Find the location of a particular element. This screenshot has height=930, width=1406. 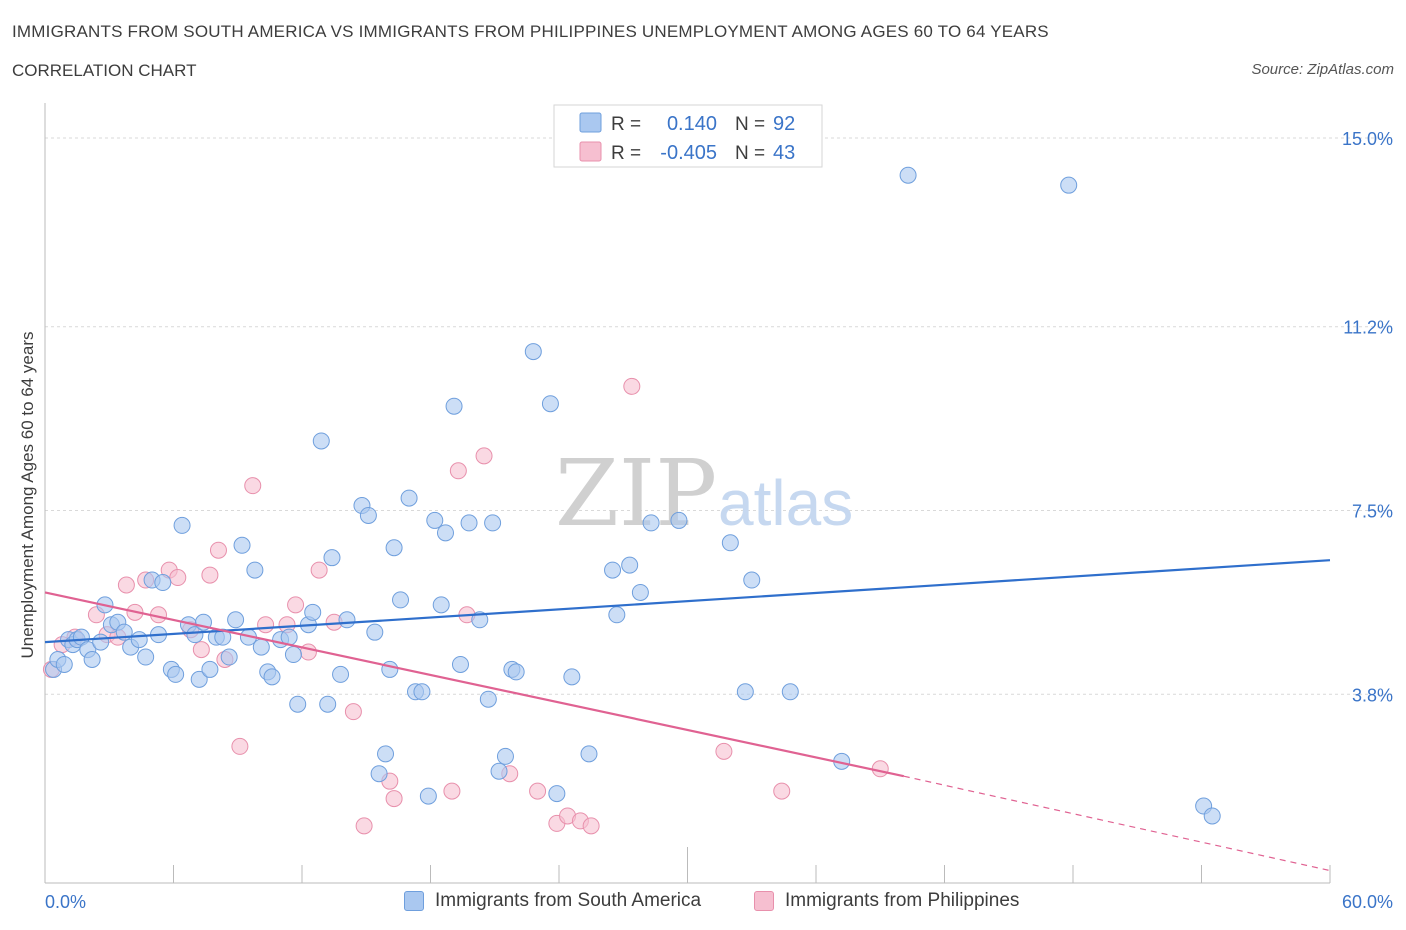

watermark-zip: ZIP is located at coordinates (636, 493).